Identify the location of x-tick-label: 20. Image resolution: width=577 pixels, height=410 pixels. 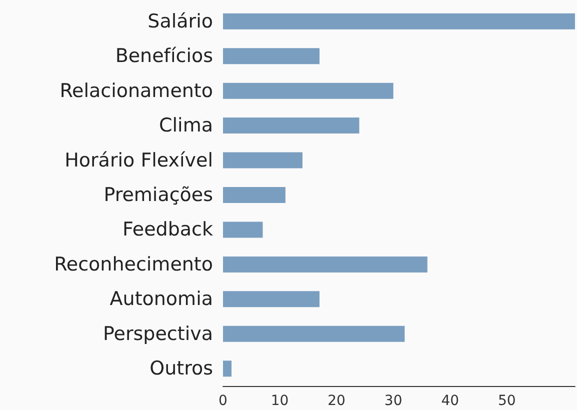
(337, 401).